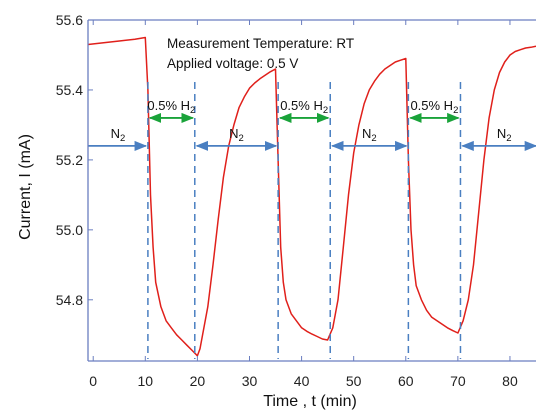  Describe the element at coordinates (458, 381) in the screenshot. I see `x-tick-label: 70` at that location.